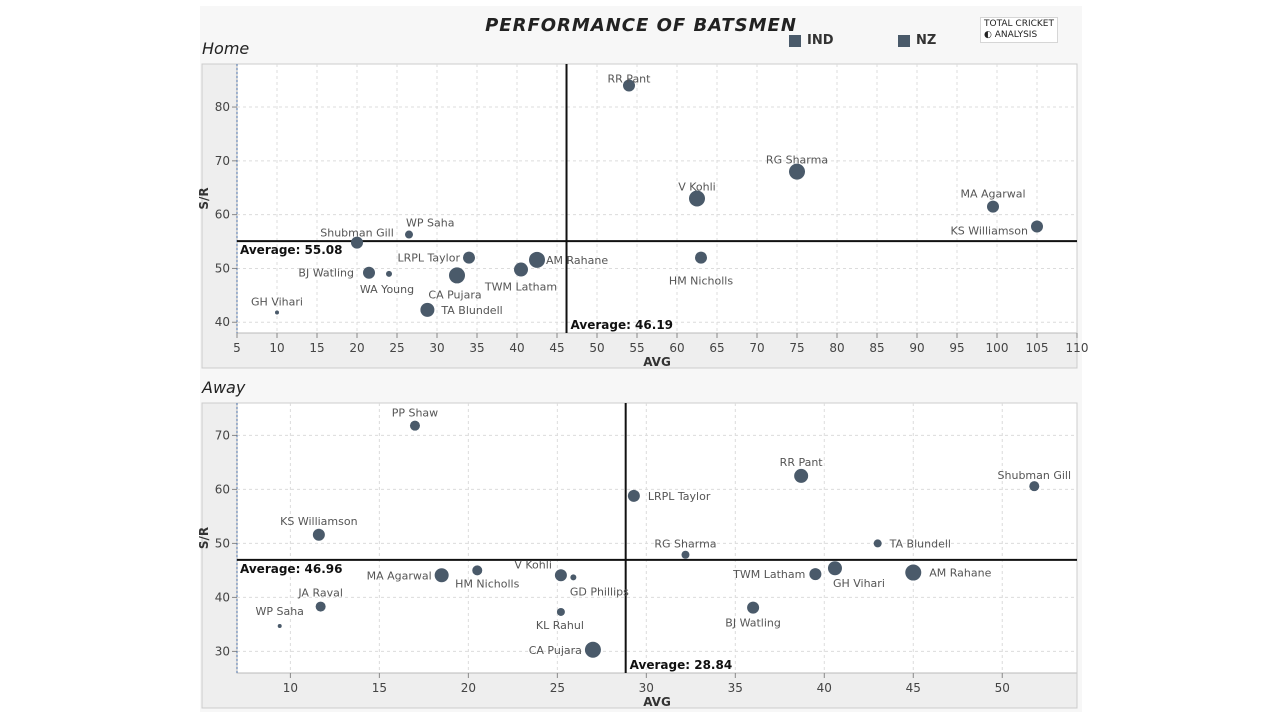  What do you see at coordinates (815, 574) in the screenshot?
I see `chart-away-point-twm-latham` at bounding box center [815, 574].